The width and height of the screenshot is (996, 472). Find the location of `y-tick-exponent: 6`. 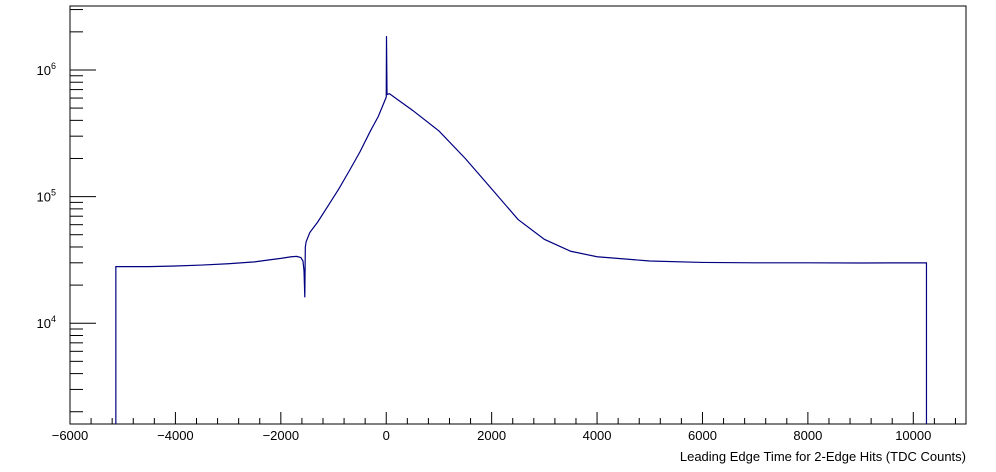

y-tick-exponent: 6 is located at coordinates (53, 66).